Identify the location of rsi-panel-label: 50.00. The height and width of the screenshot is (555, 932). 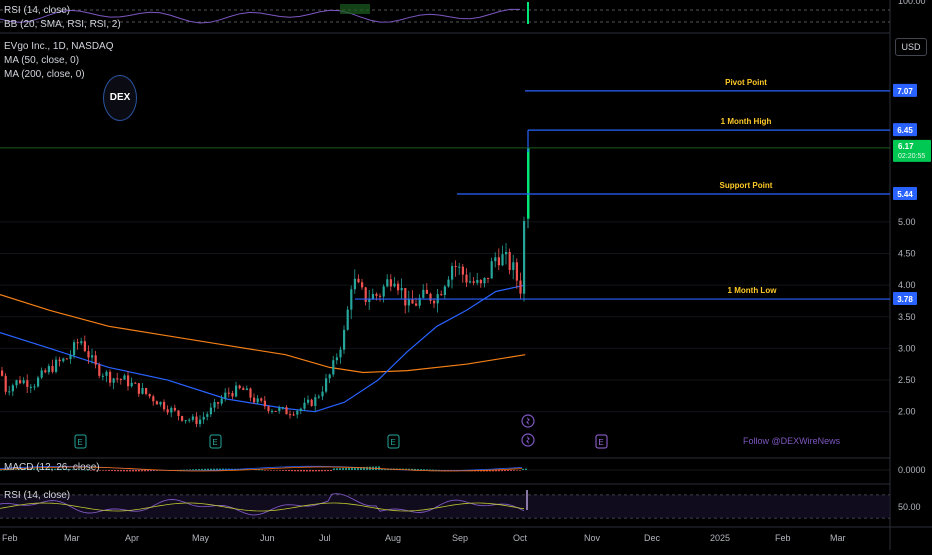
(909, 507).